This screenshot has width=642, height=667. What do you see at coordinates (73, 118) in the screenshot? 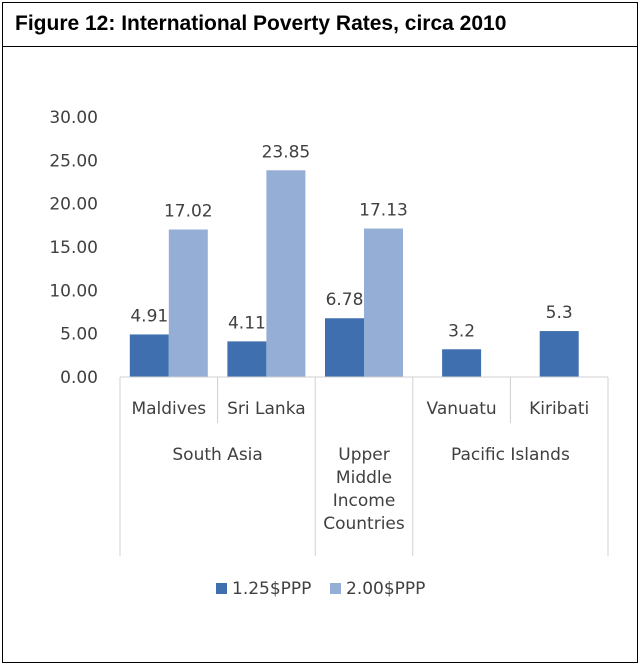
I see `y-tick-label: 30.00` at bounding box center [73, 118].